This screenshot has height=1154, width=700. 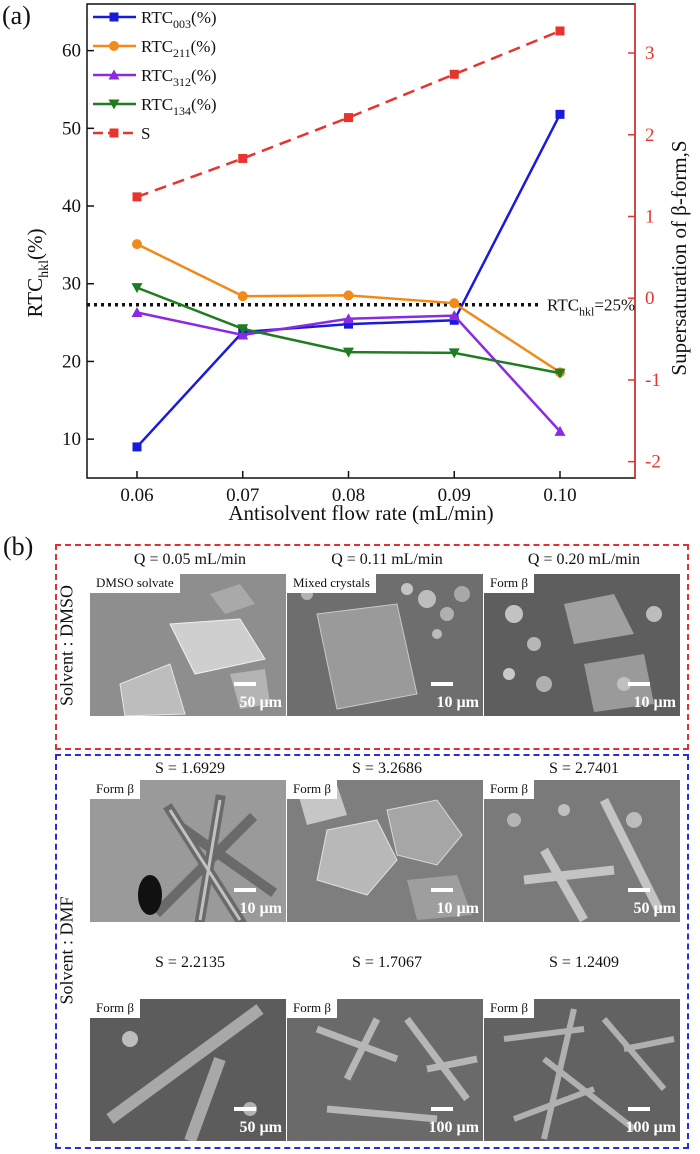 What do you see at coordinates (71, 206) in the screenshot?
I see `y-tick-label-left: 40` at bounding box center [71, 206].